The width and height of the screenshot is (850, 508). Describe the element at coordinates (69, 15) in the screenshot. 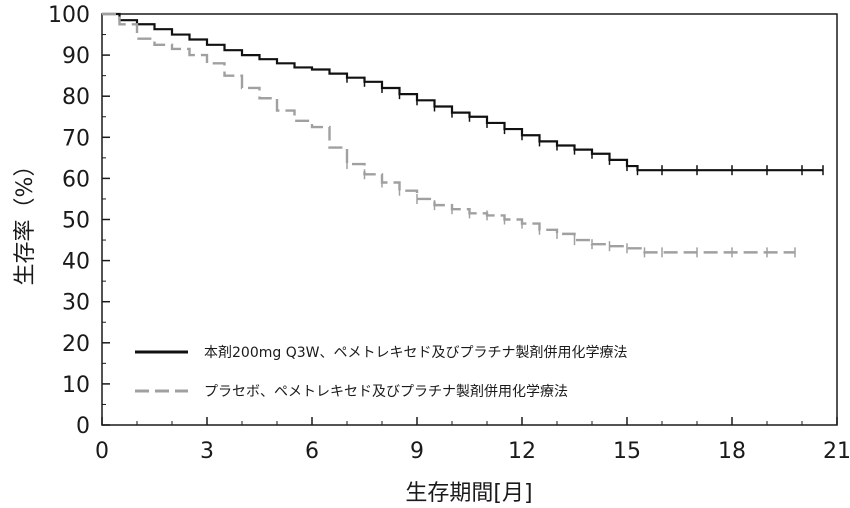

I see `y-tick-label: 100` at that location.